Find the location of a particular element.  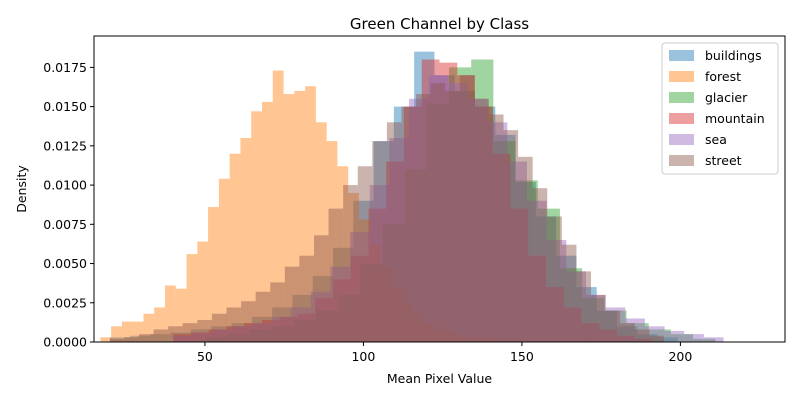

legend-label-mountain: mountain is located at coordinates (735, 118).